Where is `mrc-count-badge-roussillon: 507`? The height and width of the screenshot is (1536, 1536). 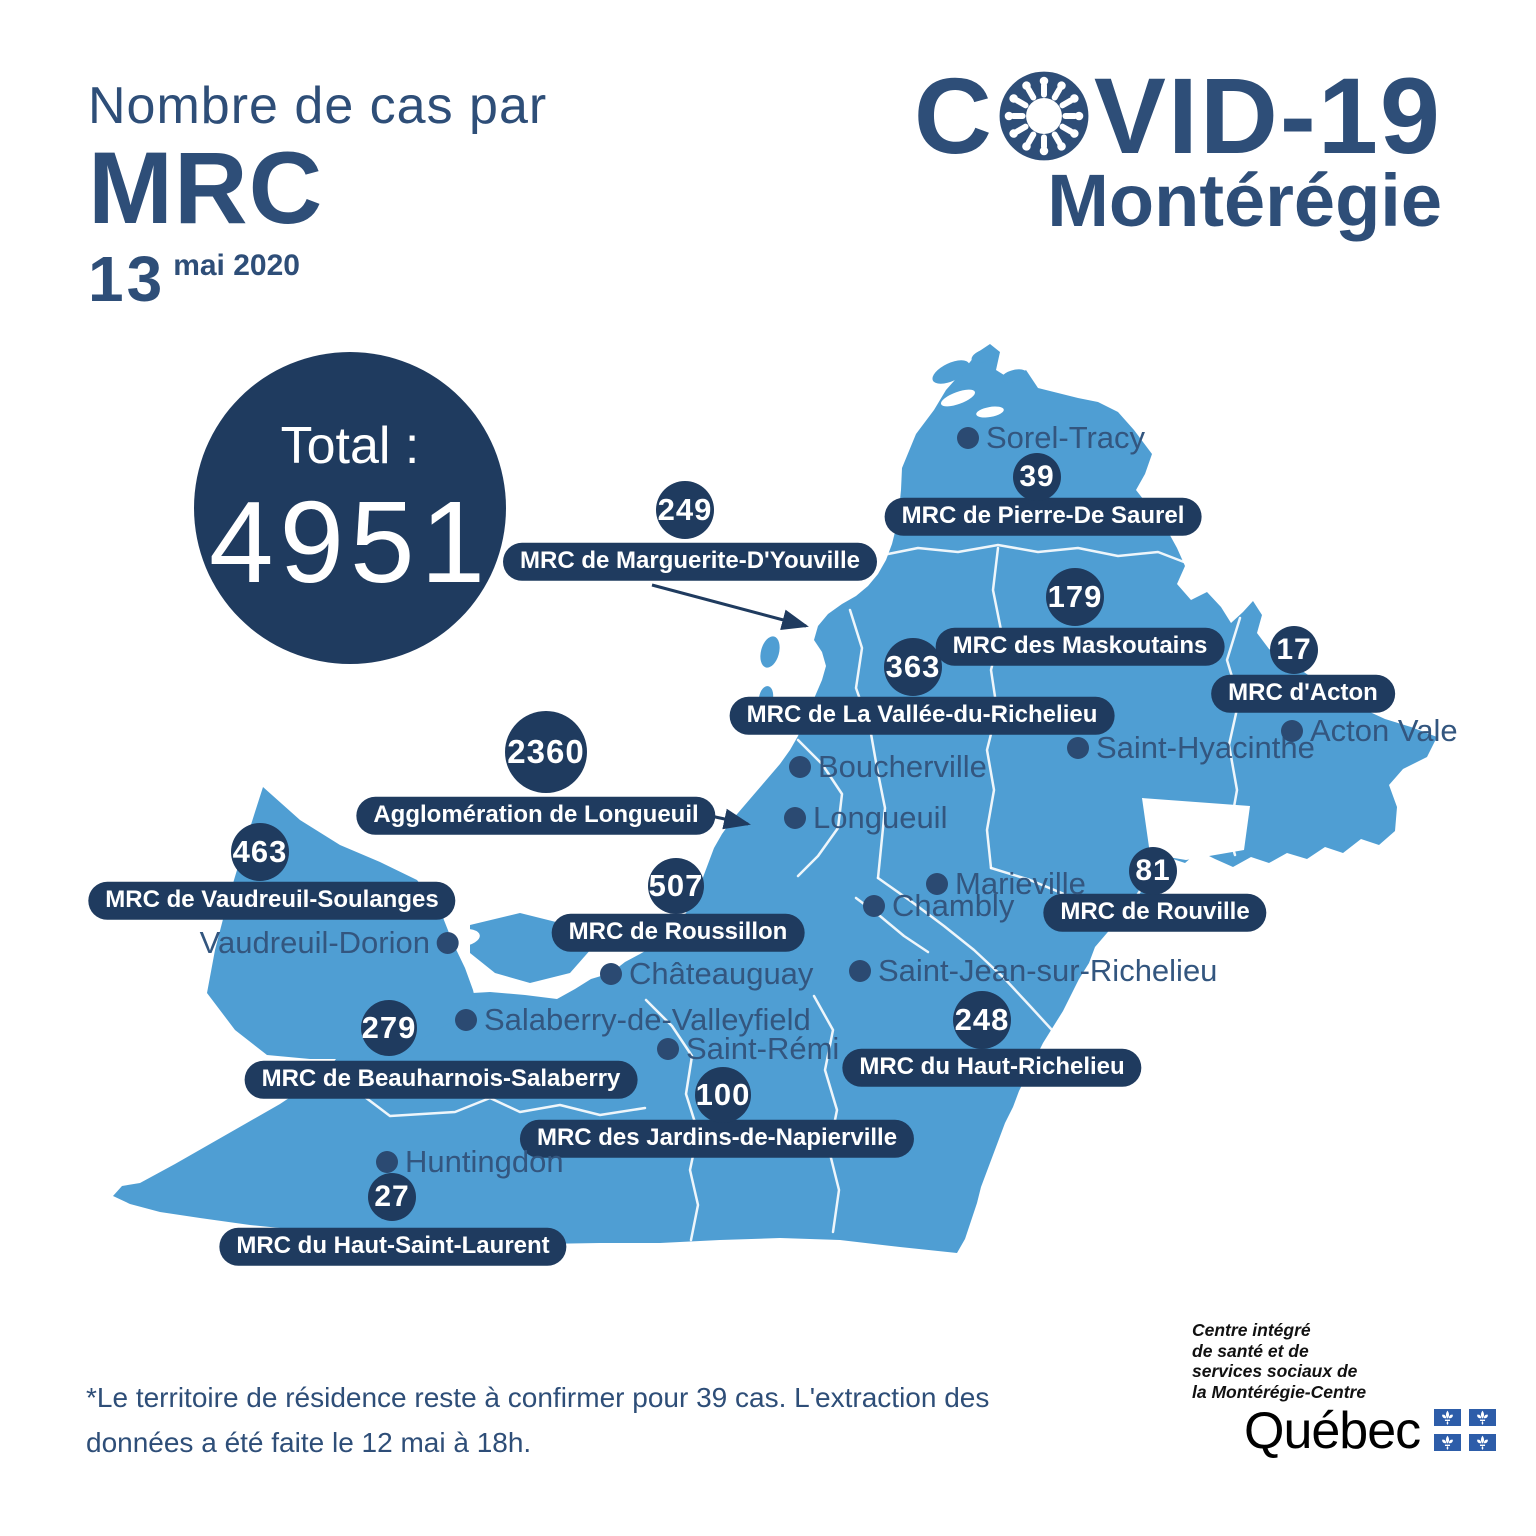
mrc-count-badge-roussillon: 507 is located at coordinates (676, 886).